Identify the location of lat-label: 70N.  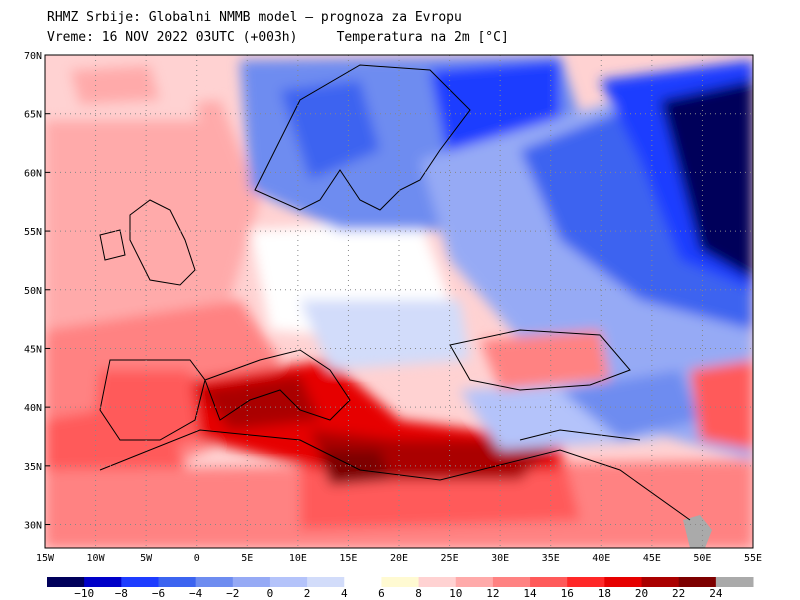
(33, 56).